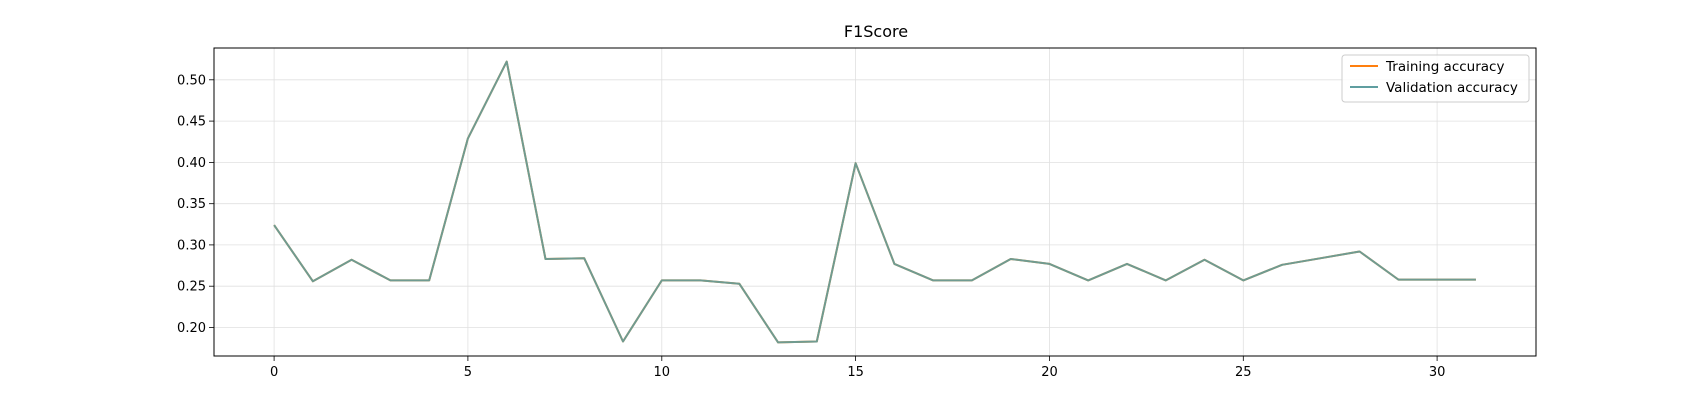 This screenshot has width=1700, height=400. What do you see at coordinates (191, 122) in the screenshot?
I see `y-tick-label: 0.45` at bounding box center [191, 122].